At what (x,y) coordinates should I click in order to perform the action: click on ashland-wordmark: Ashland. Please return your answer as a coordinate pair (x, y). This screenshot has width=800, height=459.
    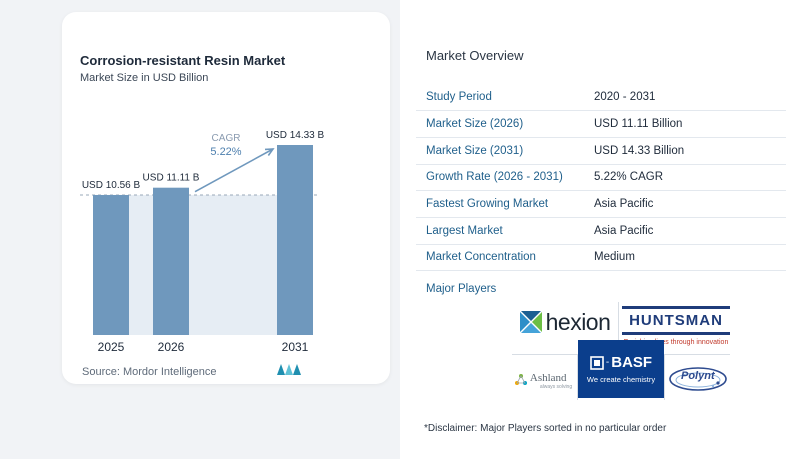
    Looking at the image, I should click on (548, 378).